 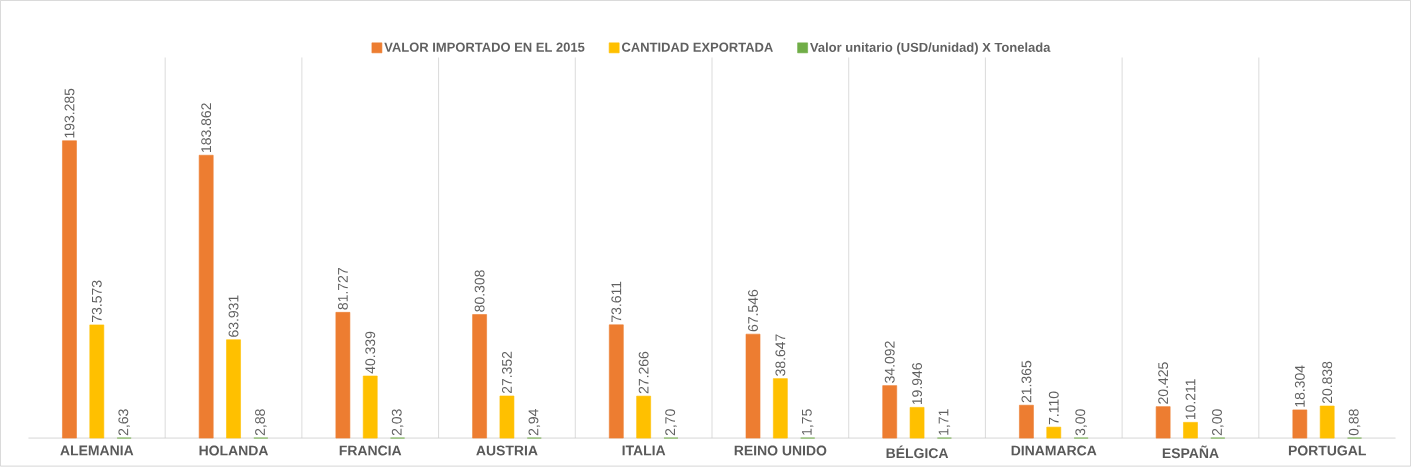 What do you see at coordinates (1054, 450) in the screenshot?
I see `x-tick-label: DINAMARCA` at bounding box center [1054, 450].